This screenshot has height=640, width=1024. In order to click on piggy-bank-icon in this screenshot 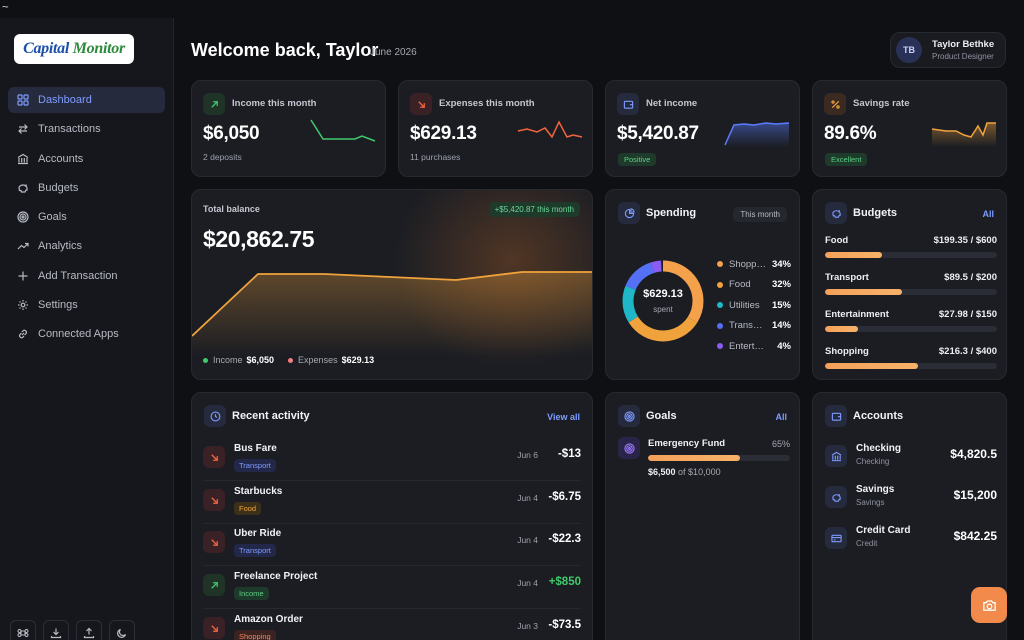, I will do `click(836, 213)`.